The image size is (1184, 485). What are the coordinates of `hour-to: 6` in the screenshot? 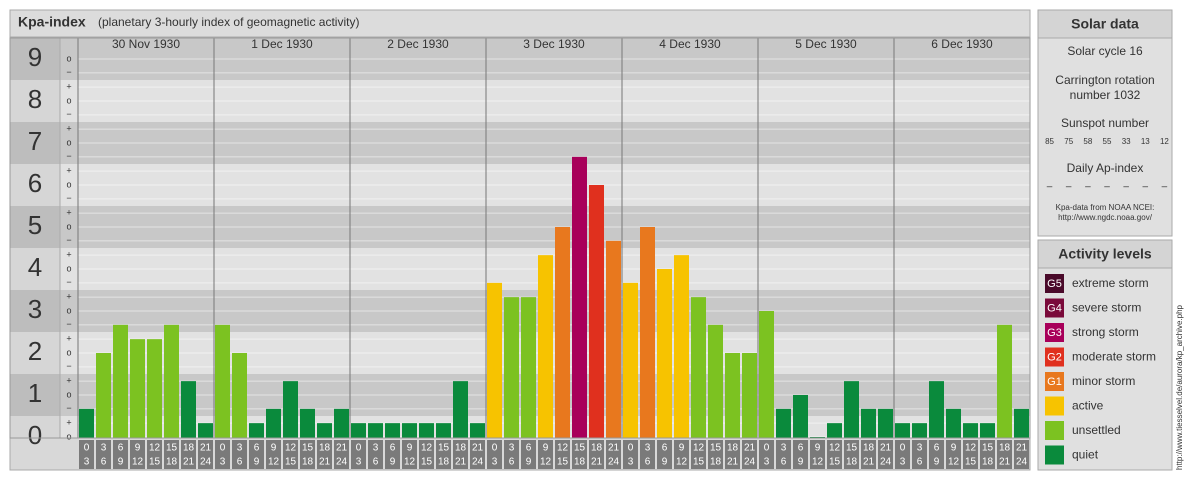 It's located at (784, 462).